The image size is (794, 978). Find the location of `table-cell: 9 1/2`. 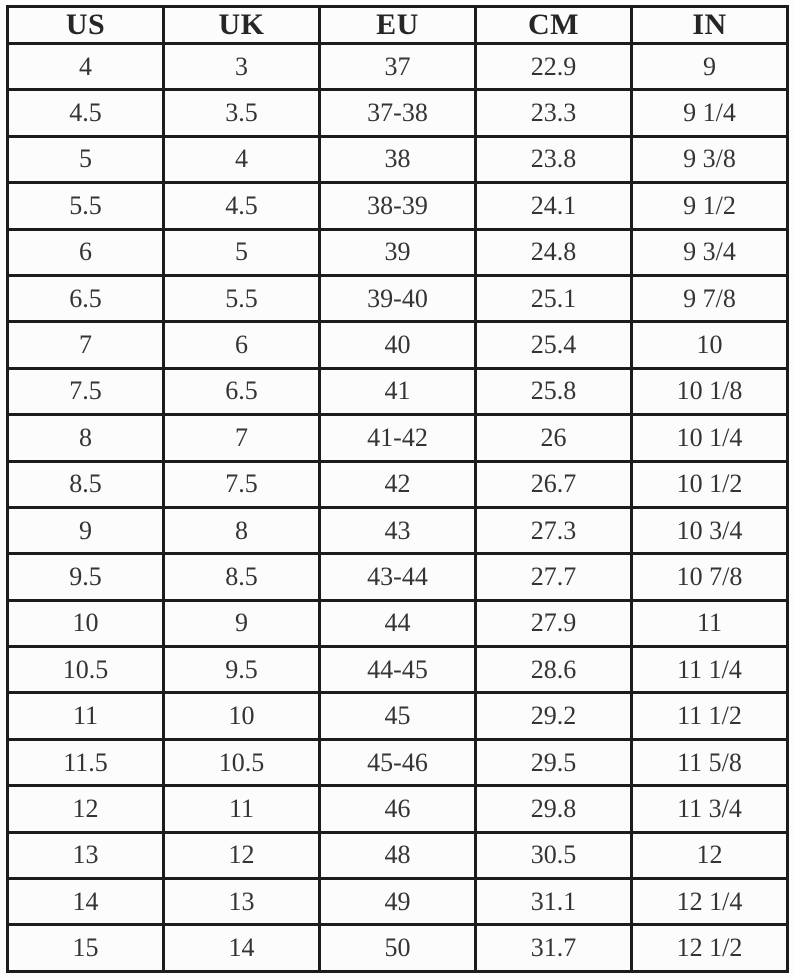

table-cell: 9 1/2 is located at coordinates (709, 206).